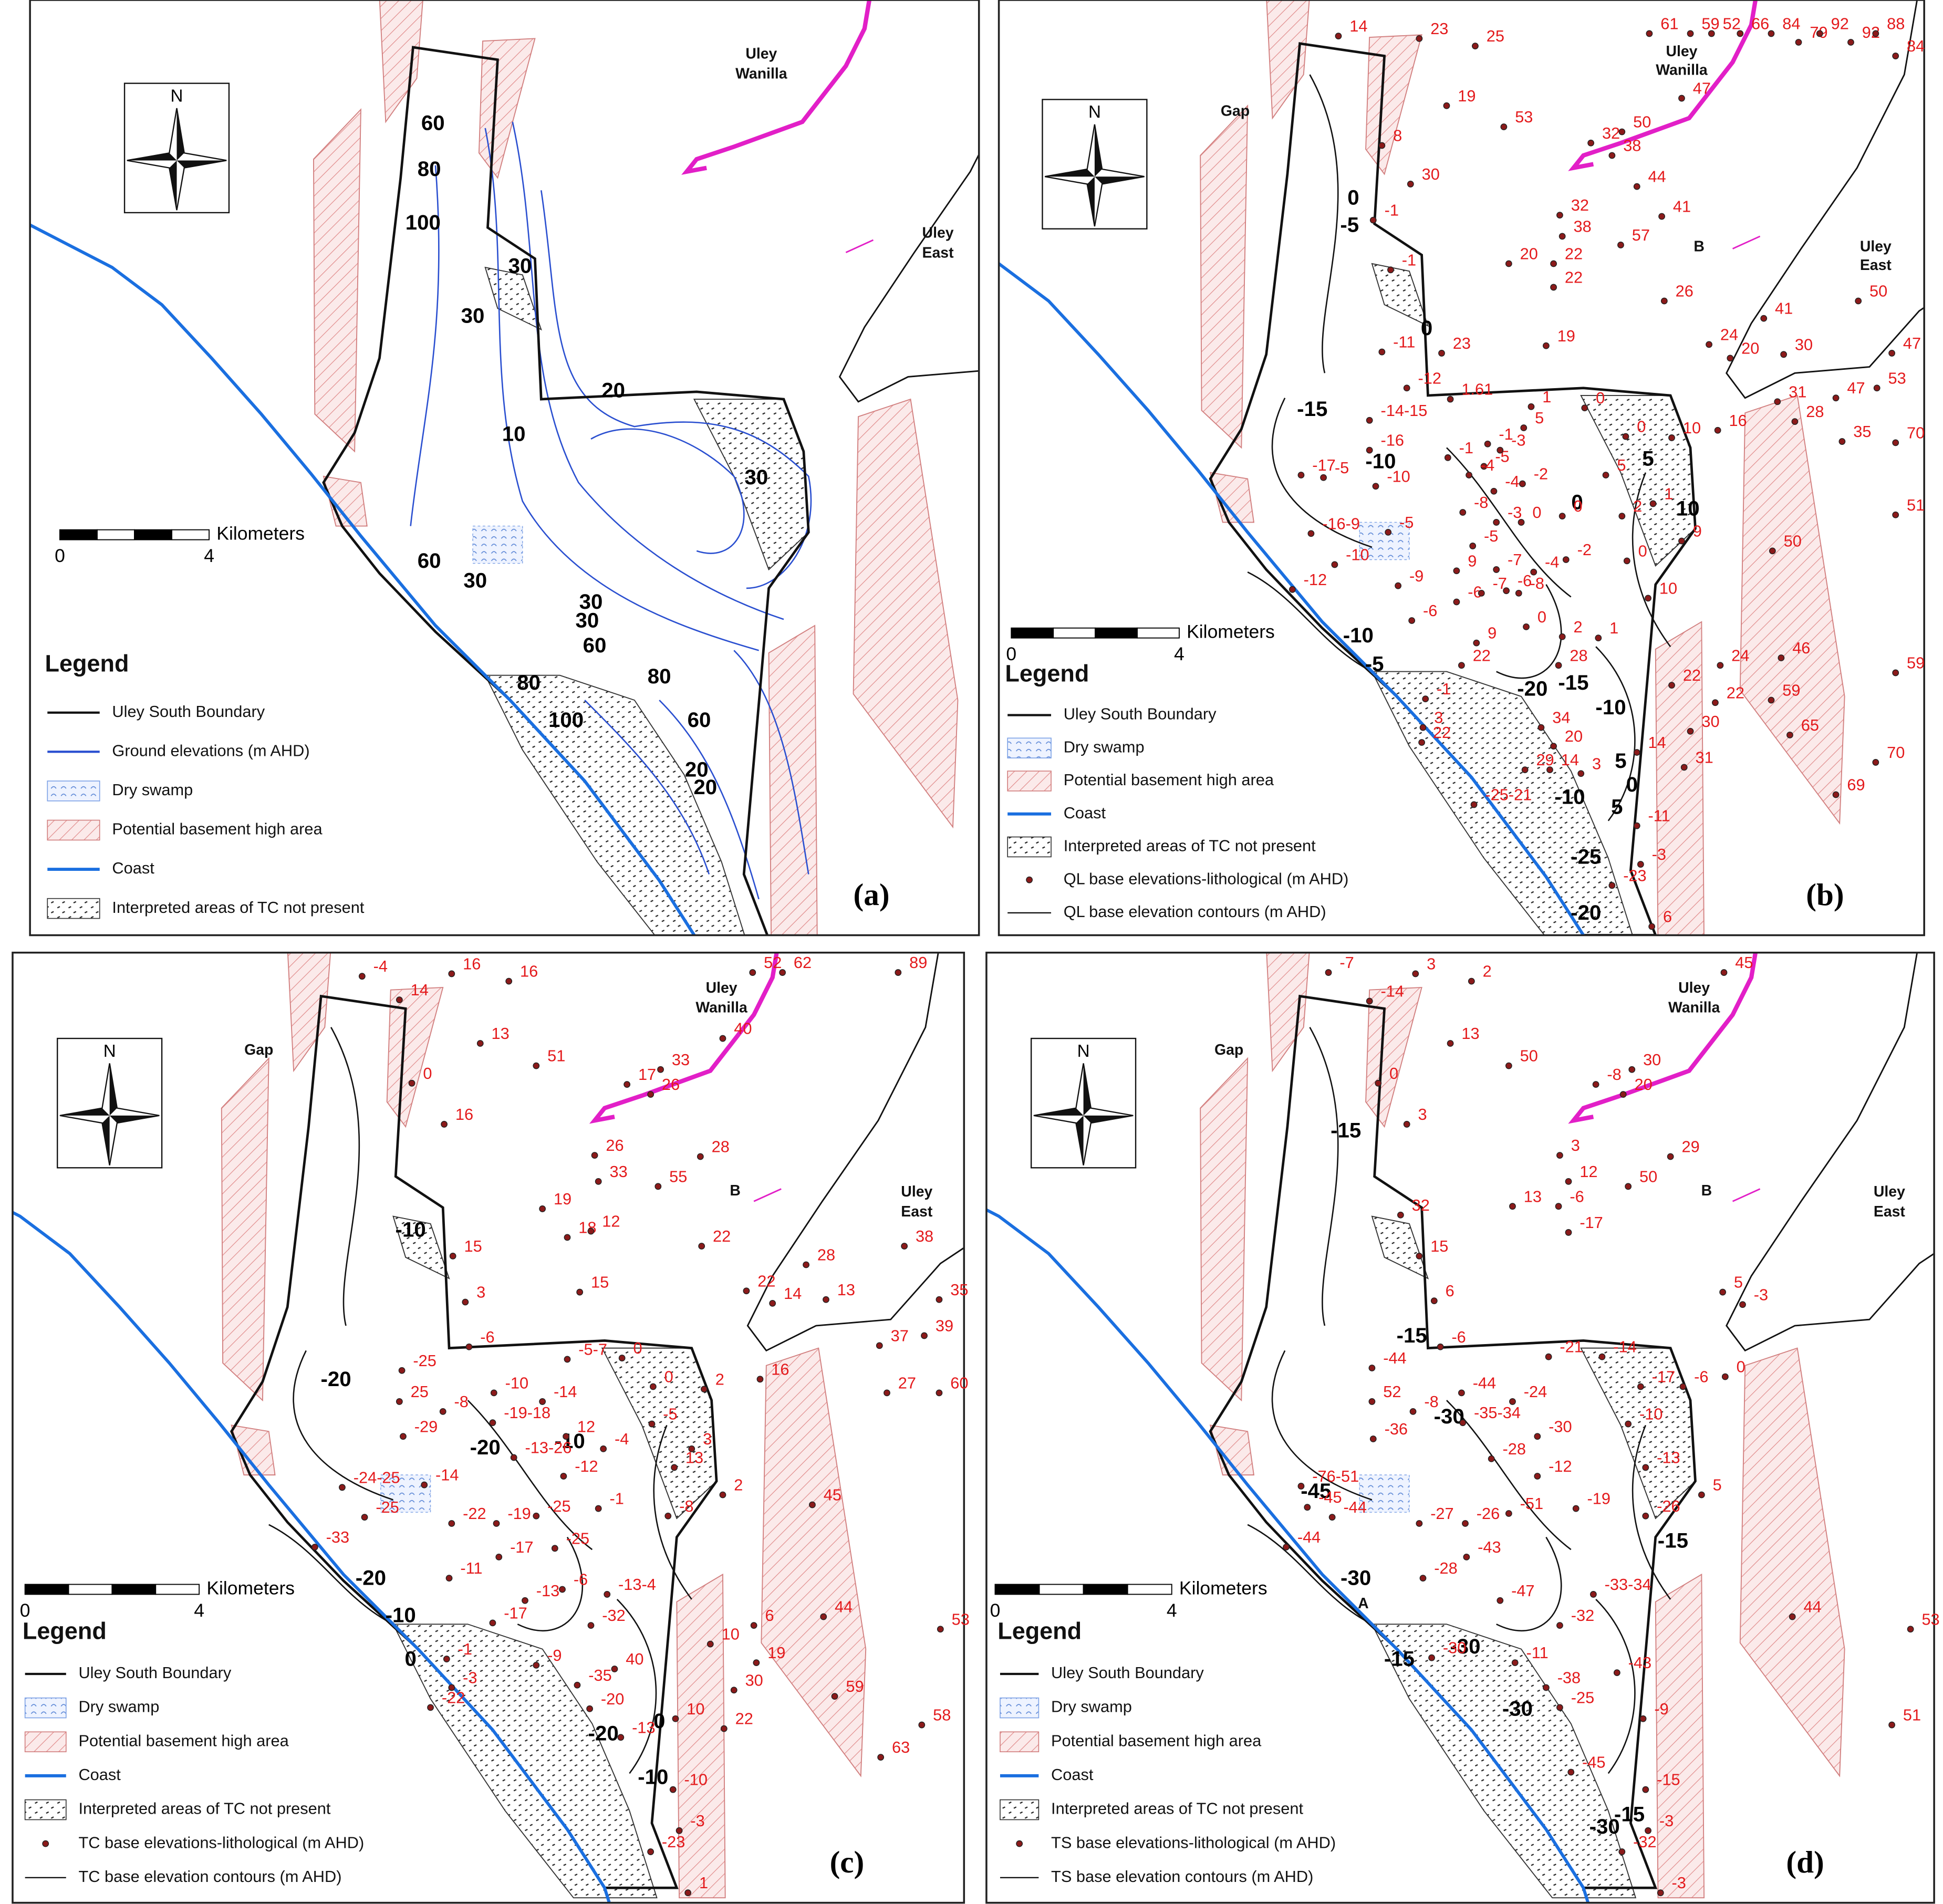 The width and height of the screenshot is (1943, 1904). What do you see at coordinates (1156, 1740) in the screenshot?
I see `legend-item: Potential basement high area` at bounding box center [1156, 1740].